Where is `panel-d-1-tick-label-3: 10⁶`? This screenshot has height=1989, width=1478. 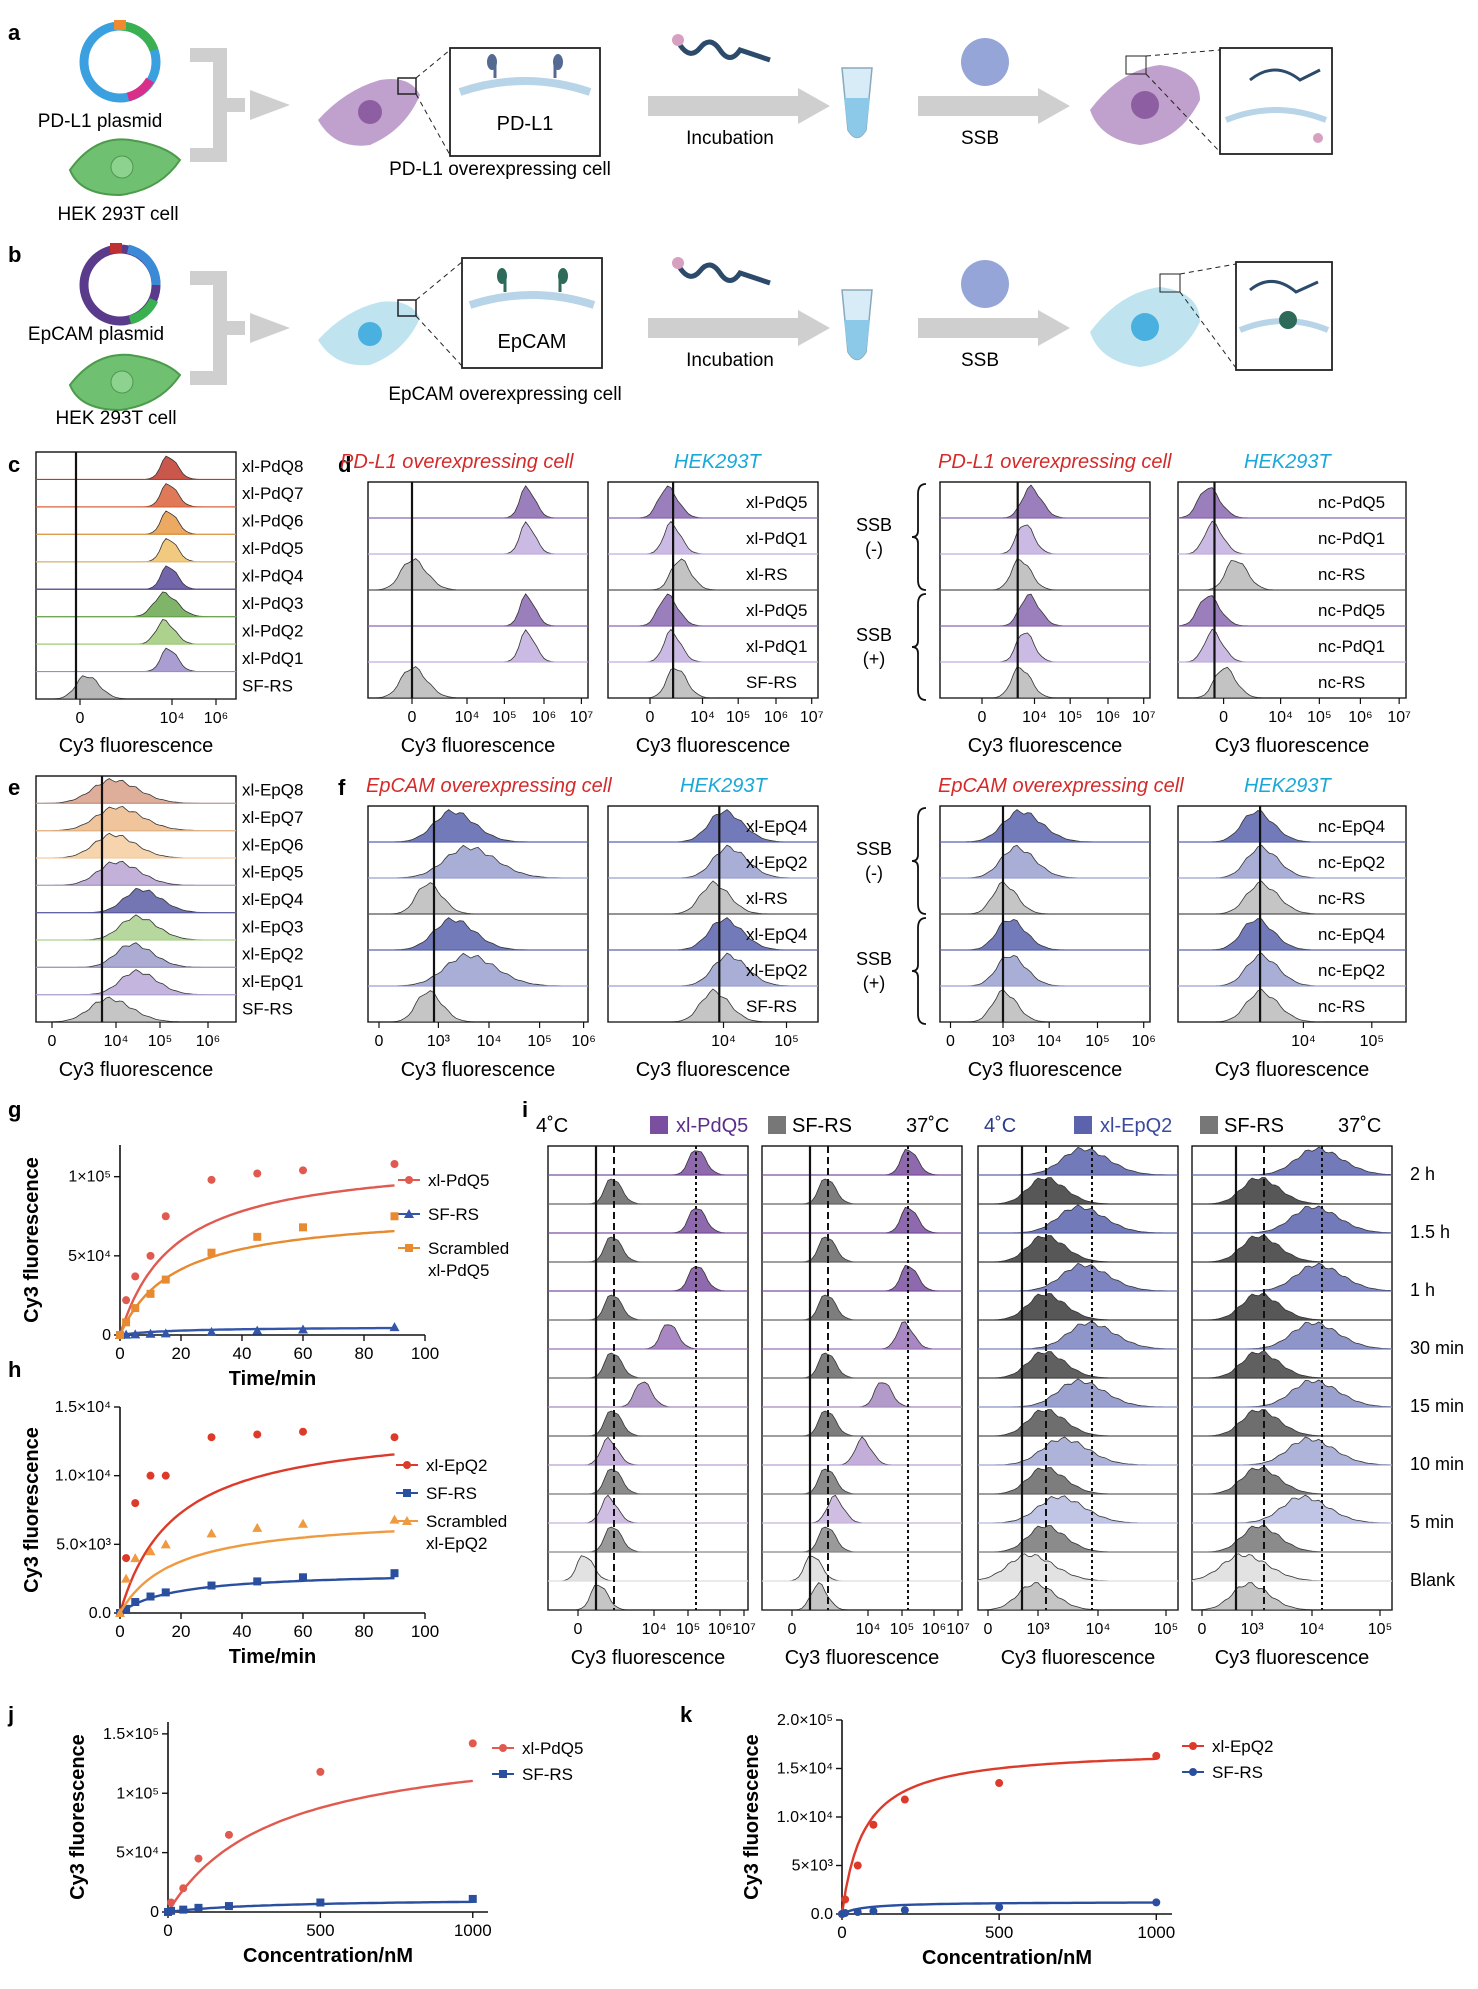 panel-d-1-tick-label-3: 10⁶ is located at coordinates (544, 717).